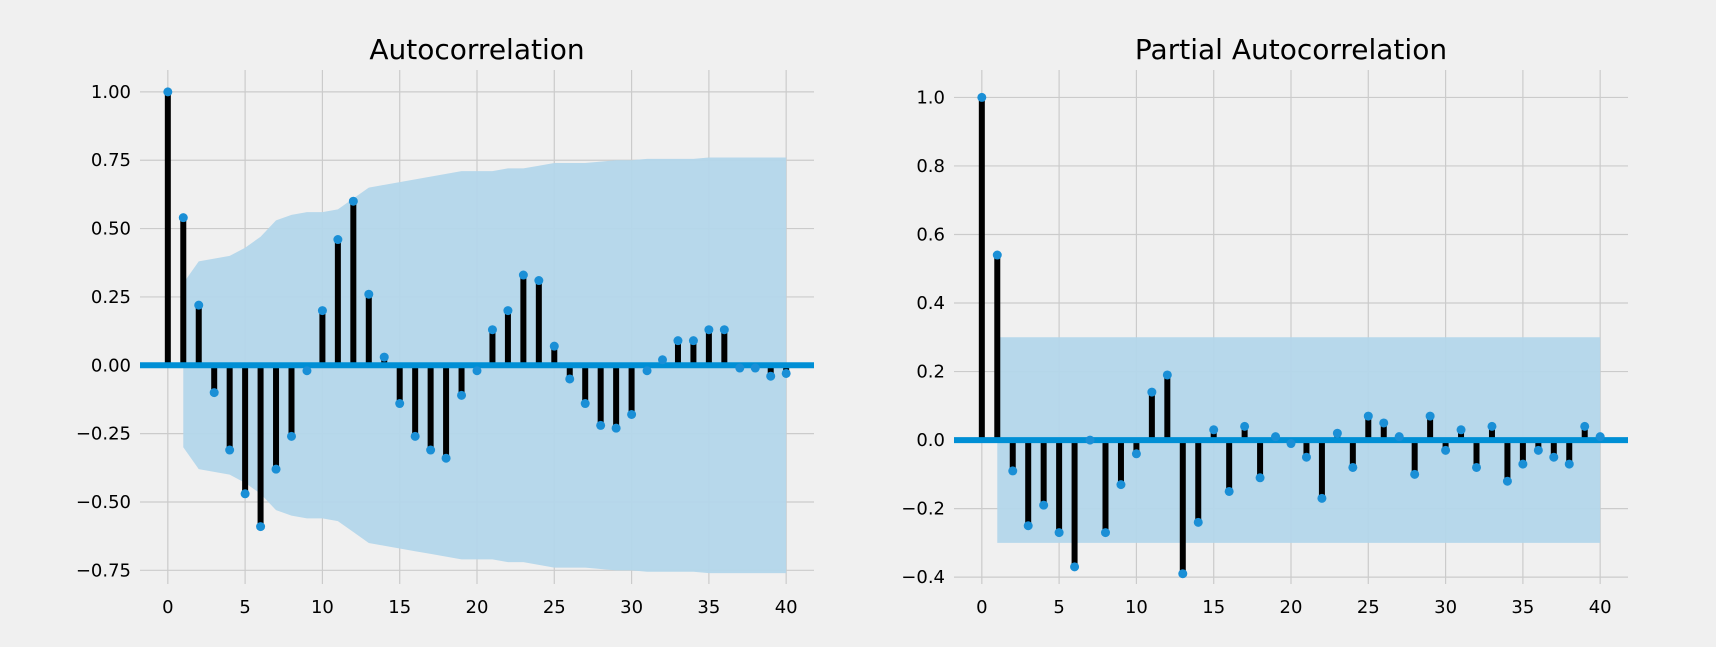 The image size is (1716, 647). What do you see at coordinates (103, 502) in the screenshot?
I see `y-tick-label: −0.50` at bounding box center [103, 502].